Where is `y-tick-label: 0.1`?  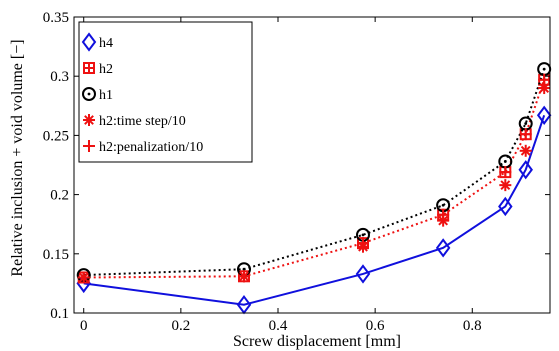
y-tick-label: 0.1 is located at coordinates (59, 314).